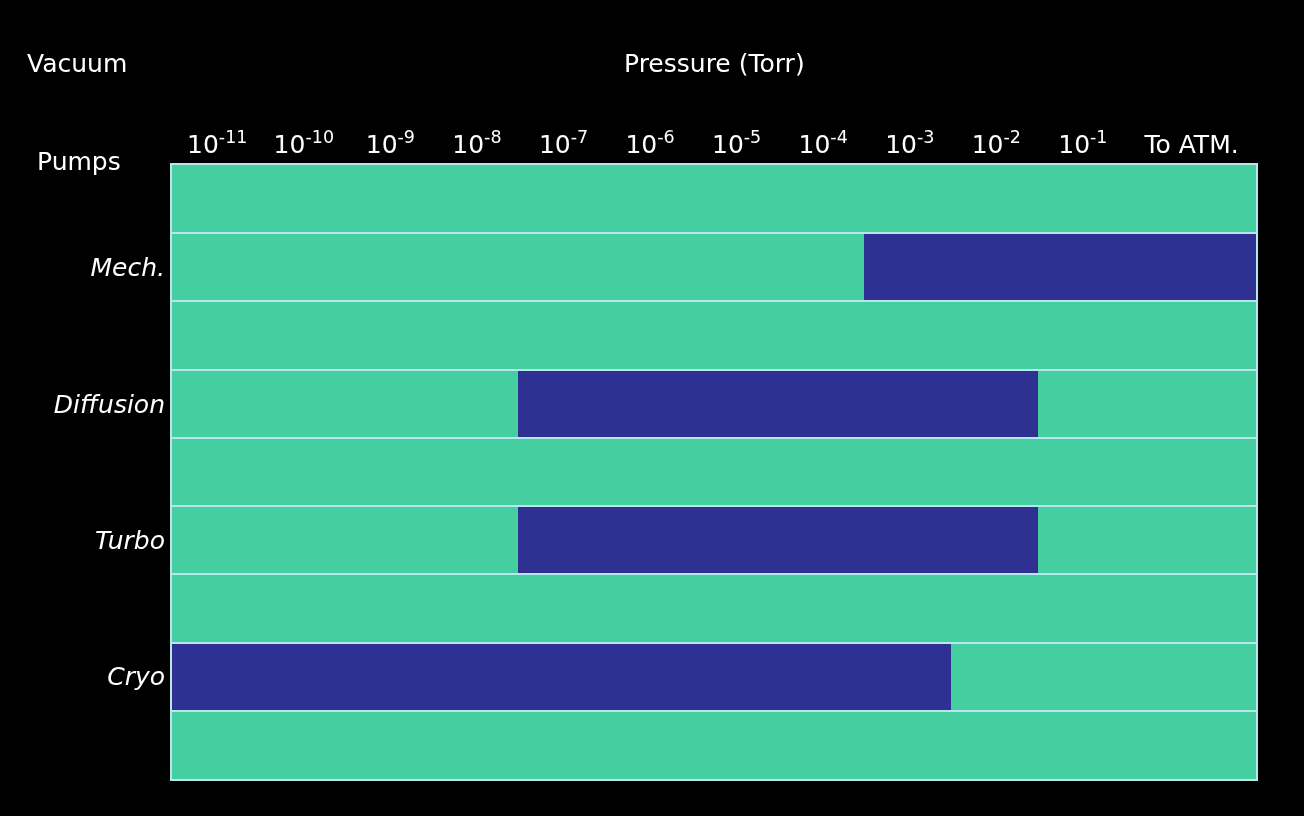  What do you see at coordinates (390, 142) in the screenshot?
I see `x-tick-label: 10$^{-9}$` at bounding box center [390, 142].